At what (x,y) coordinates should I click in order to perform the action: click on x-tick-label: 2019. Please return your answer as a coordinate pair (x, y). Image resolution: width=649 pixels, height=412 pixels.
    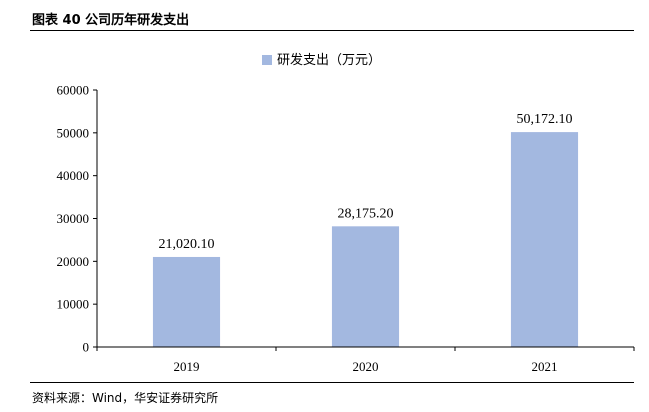
    Looking at the image, I should click on (187, 366).